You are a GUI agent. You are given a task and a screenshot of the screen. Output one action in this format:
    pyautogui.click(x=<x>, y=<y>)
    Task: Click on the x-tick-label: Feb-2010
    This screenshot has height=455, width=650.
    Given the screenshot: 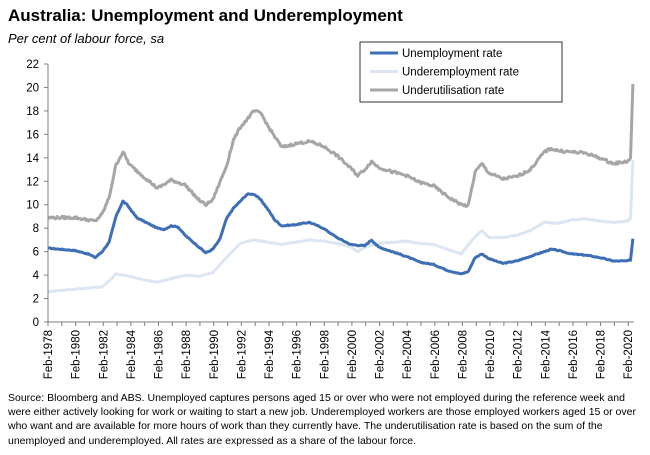 What is the action you would take?
    pyautogui.click(x=491, y=354)
    